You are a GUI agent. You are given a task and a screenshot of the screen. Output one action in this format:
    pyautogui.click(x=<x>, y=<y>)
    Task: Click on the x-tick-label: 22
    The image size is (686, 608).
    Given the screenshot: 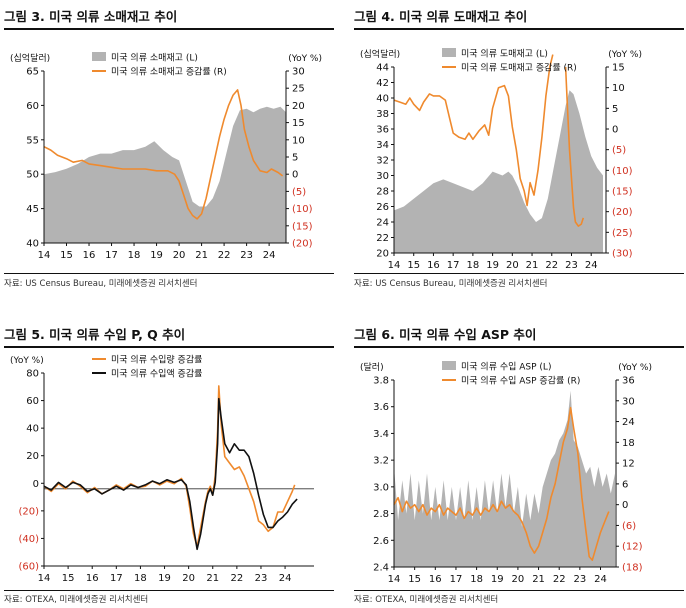 What is the action you would take?
    pyautogui.click(x=559, y=579)
    